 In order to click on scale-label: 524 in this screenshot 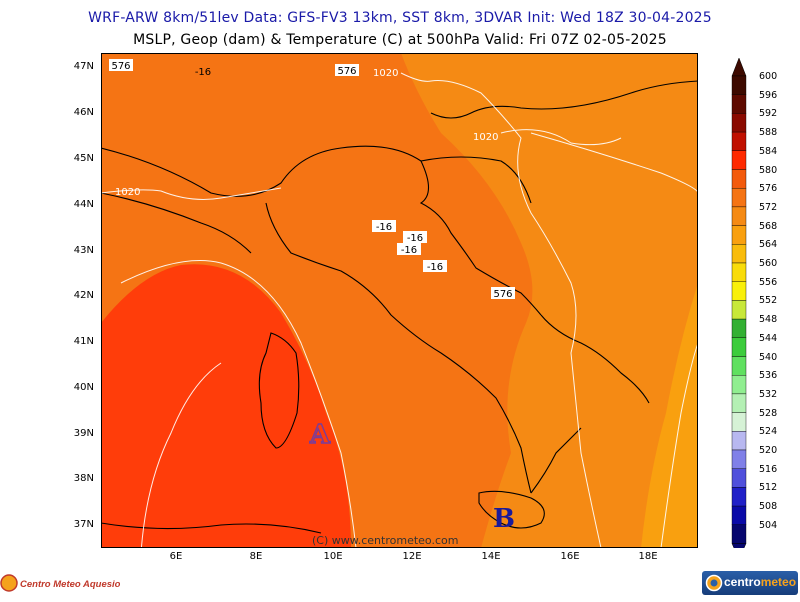, I will do `click(768, 432)`.